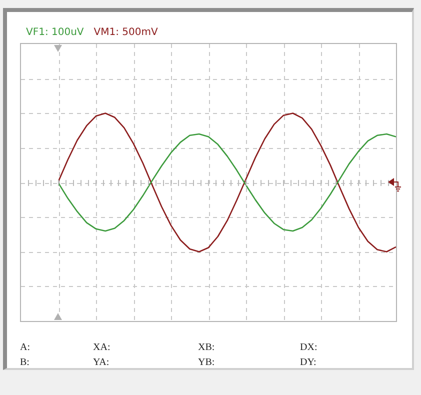 The width and height of the screenshot is (421, 395). What do you see at coordinates (101, 362) in the screenshot?
I see `text: YA:` at bounding box center [101, 362].